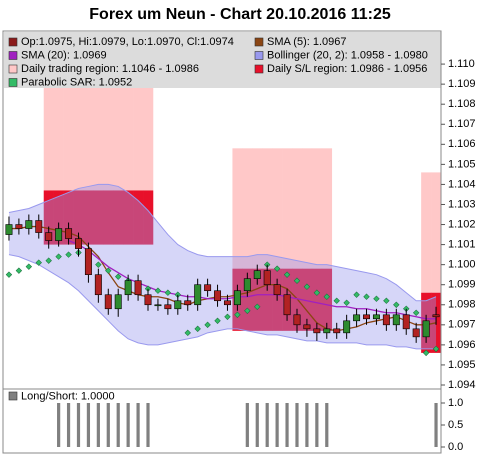 Image resolution: width=480 pixels, height=457 pixels. I want to click on y-tick-label: 0.0, so click(455, 447).